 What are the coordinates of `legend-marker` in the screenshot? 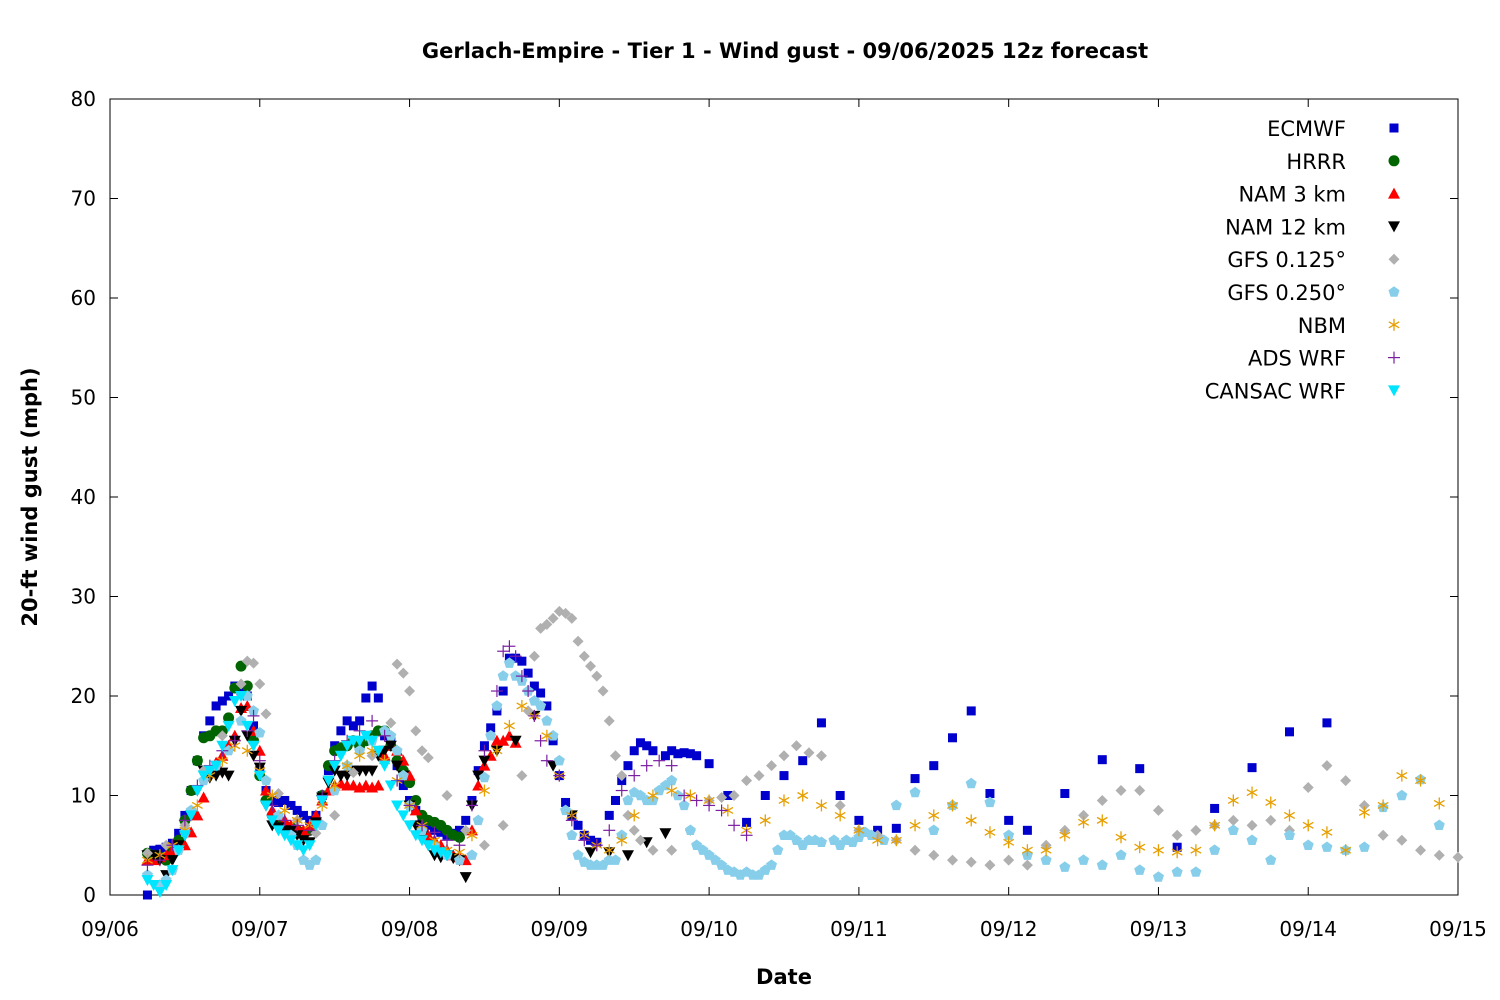 It's located at (1394, 324).